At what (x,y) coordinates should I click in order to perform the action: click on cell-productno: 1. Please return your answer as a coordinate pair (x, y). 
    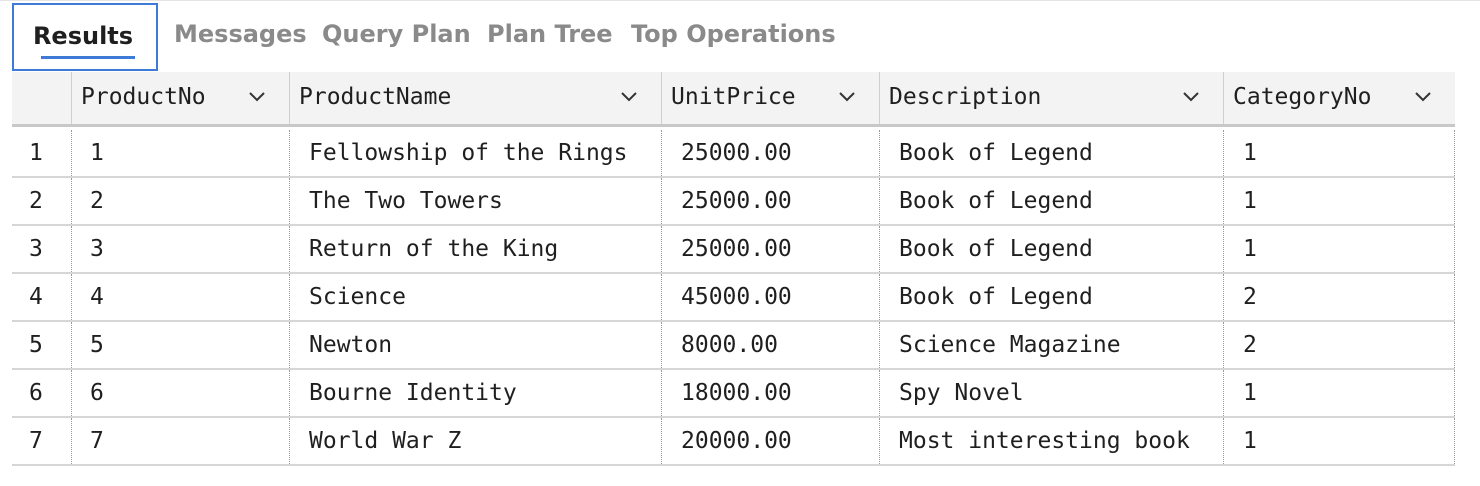
    Looking at the image, I should click on (180, 153).